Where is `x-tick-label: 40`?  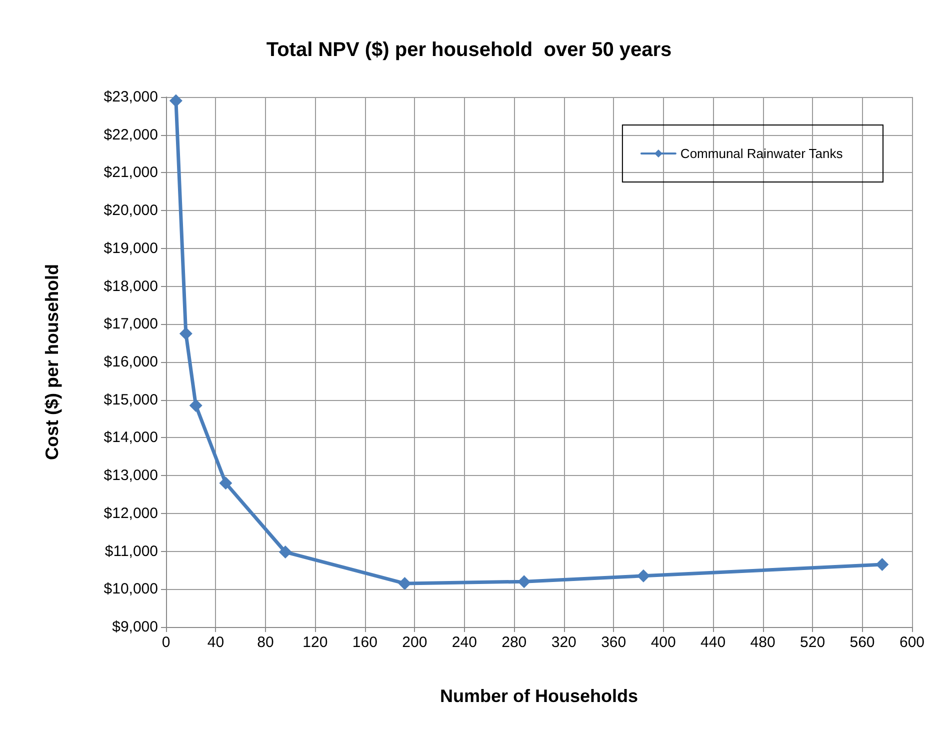
x-tick-label: 40 is located at coordinates (215, 642).